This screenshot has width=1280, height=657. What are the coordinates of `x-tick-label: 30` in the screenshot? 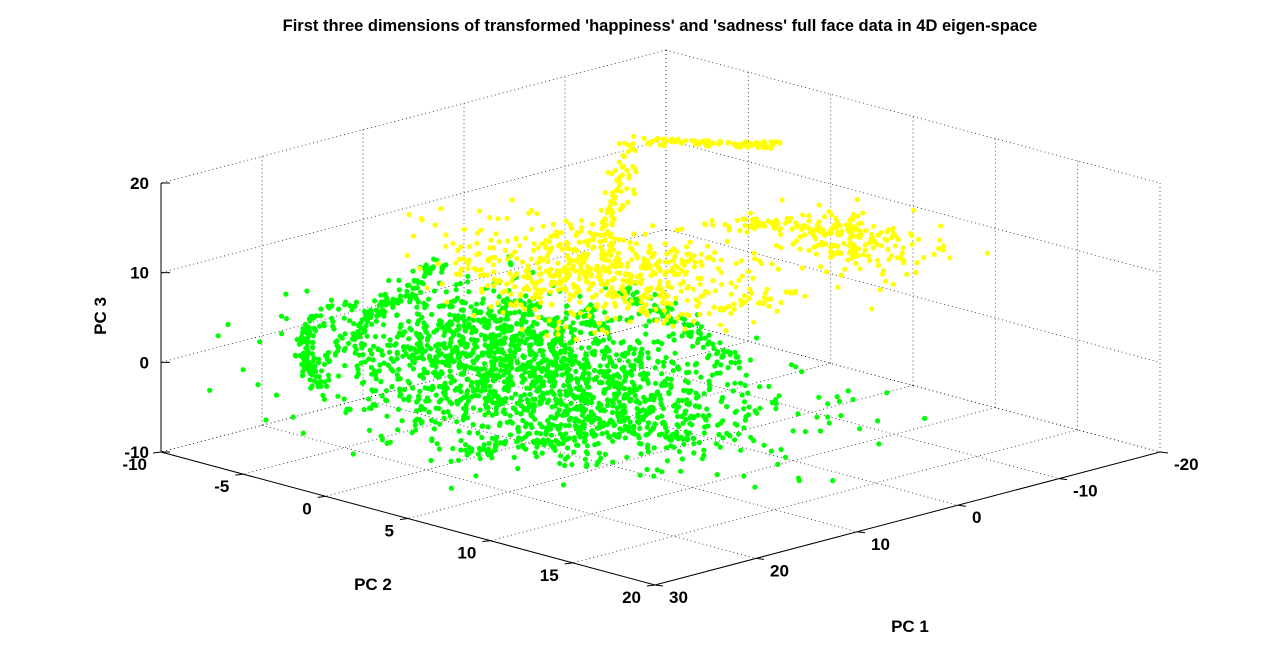 It's located at (678, 597).